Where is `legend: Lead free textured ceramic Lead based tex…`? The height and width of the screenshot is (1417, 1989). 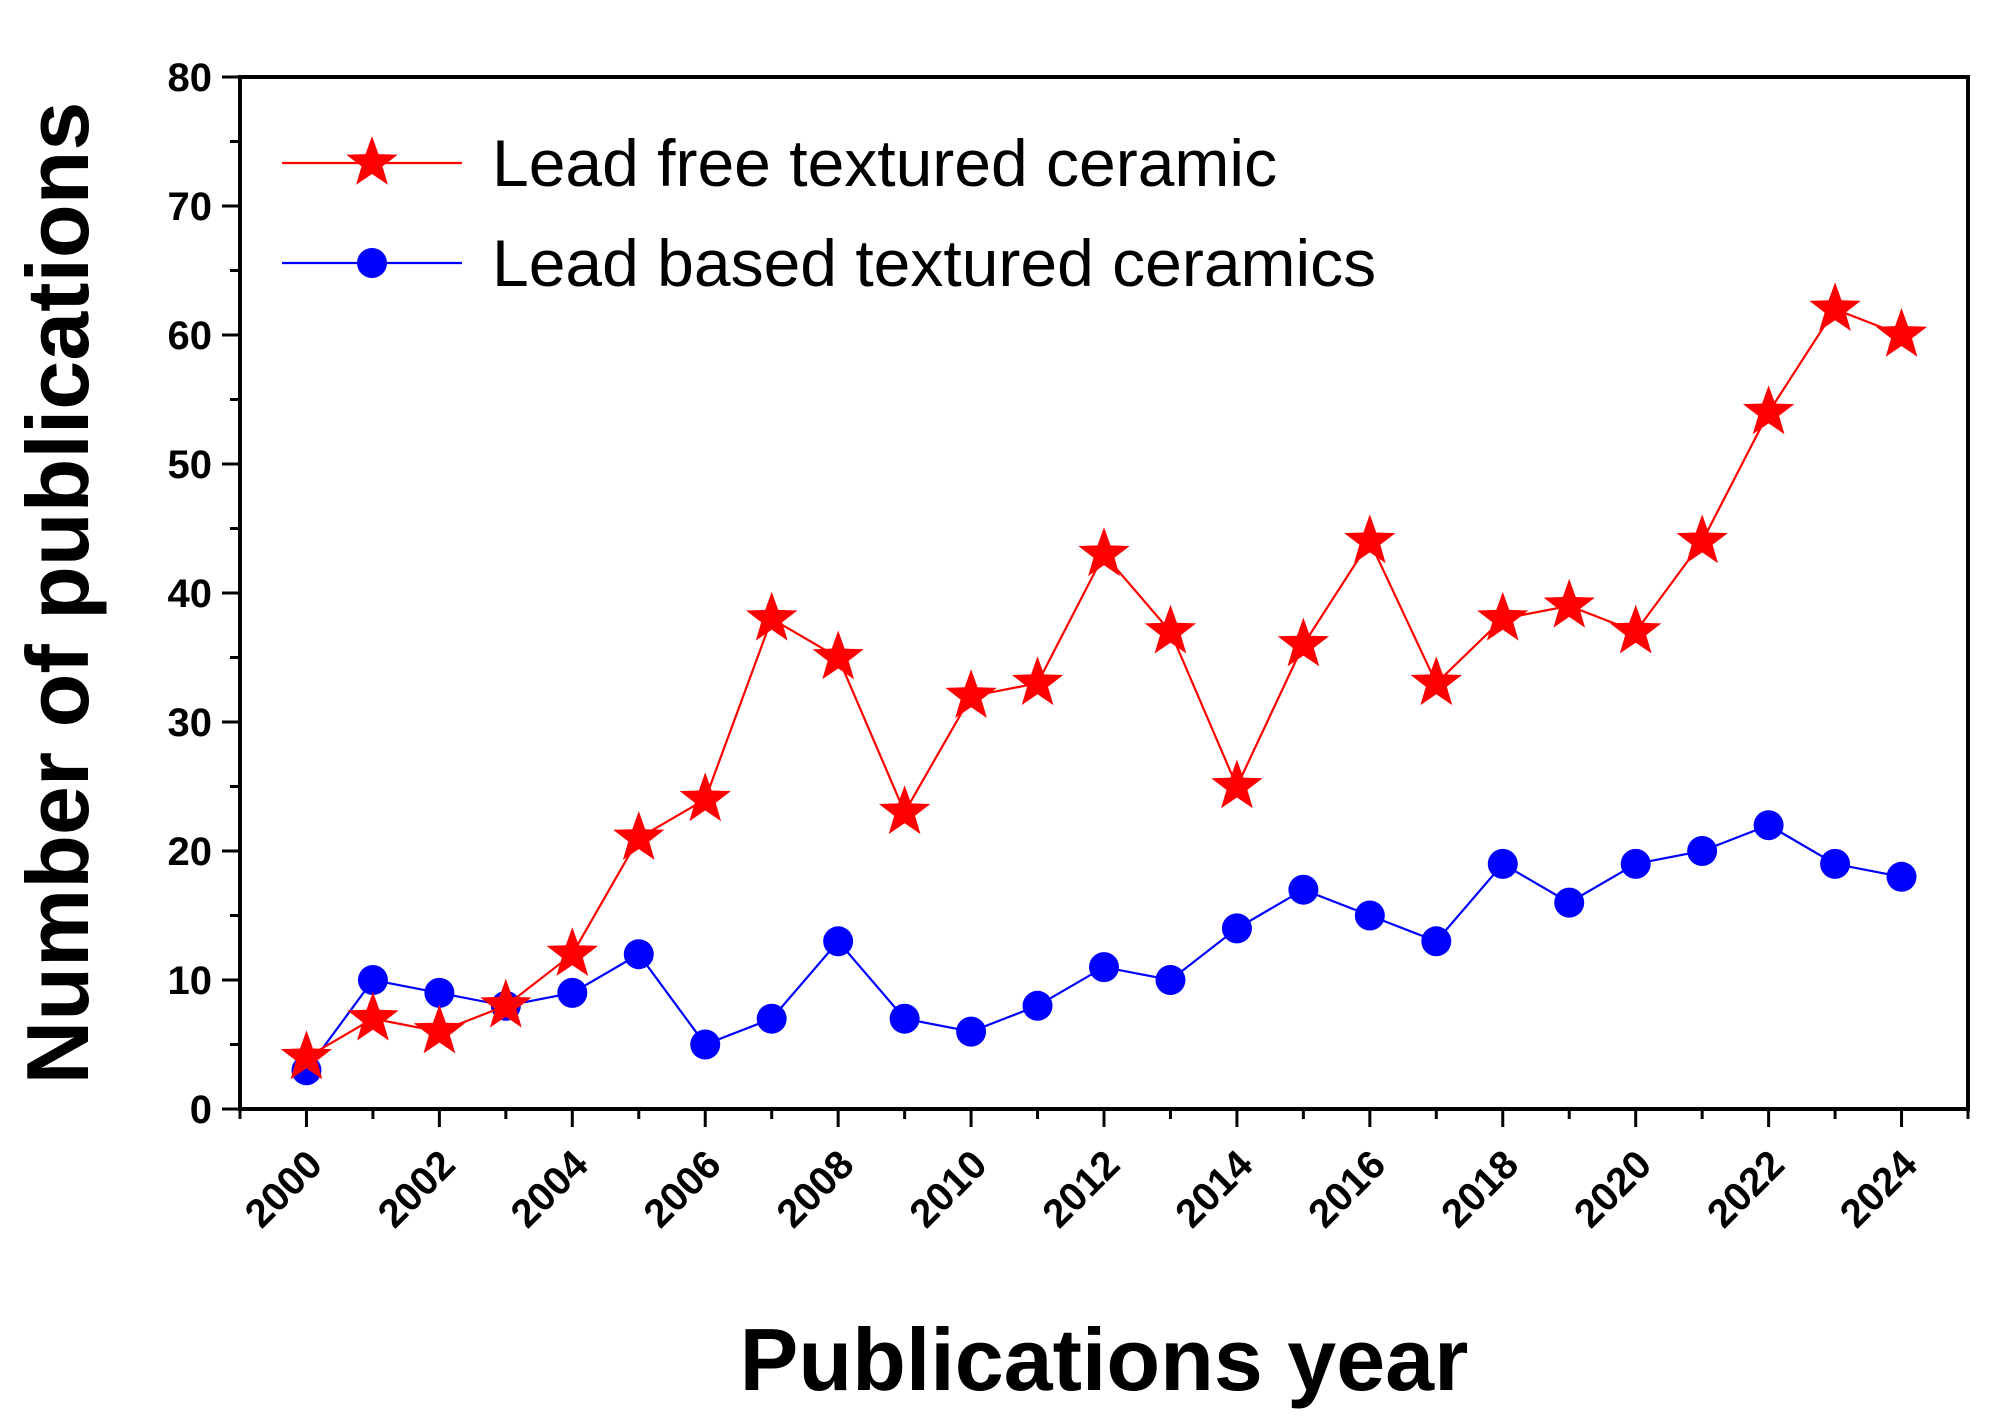 legend: Lead free textured ceramic Lead based tex… is located at coordinates (829, 213).